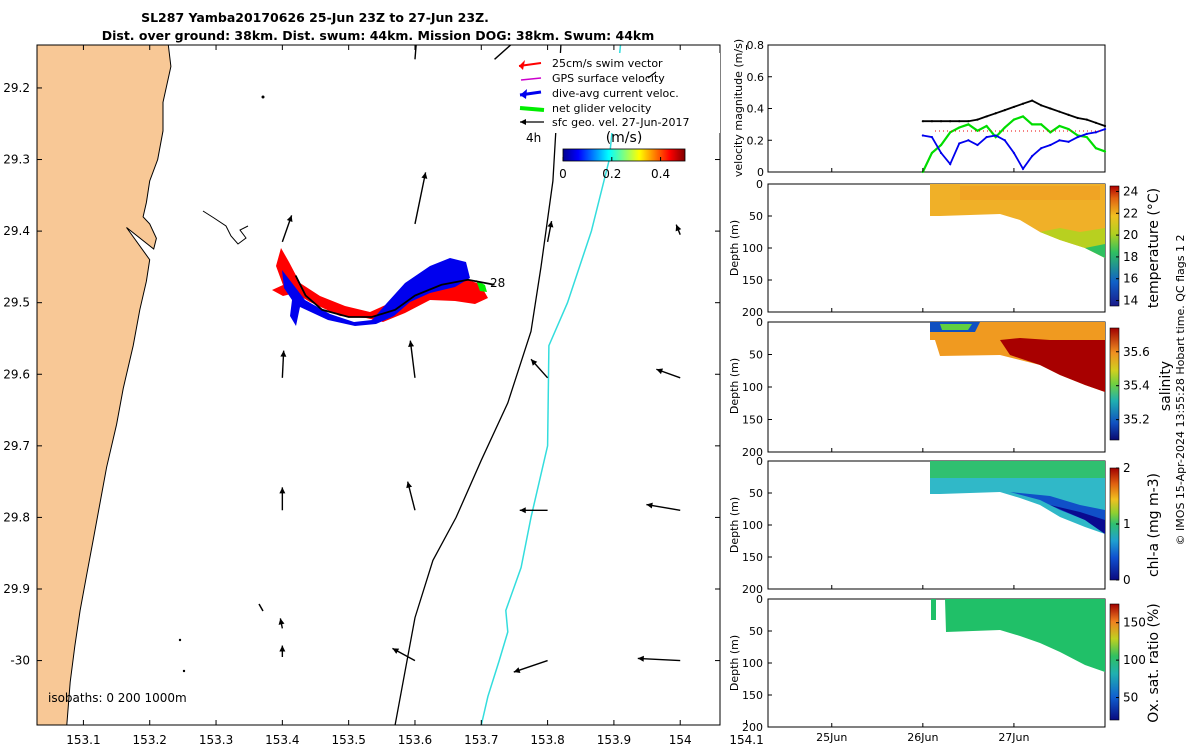  Describe the element at coordinates (734, 663) in the screenshot. I see `oxygen-depth-label: Depth (m)` at that location.